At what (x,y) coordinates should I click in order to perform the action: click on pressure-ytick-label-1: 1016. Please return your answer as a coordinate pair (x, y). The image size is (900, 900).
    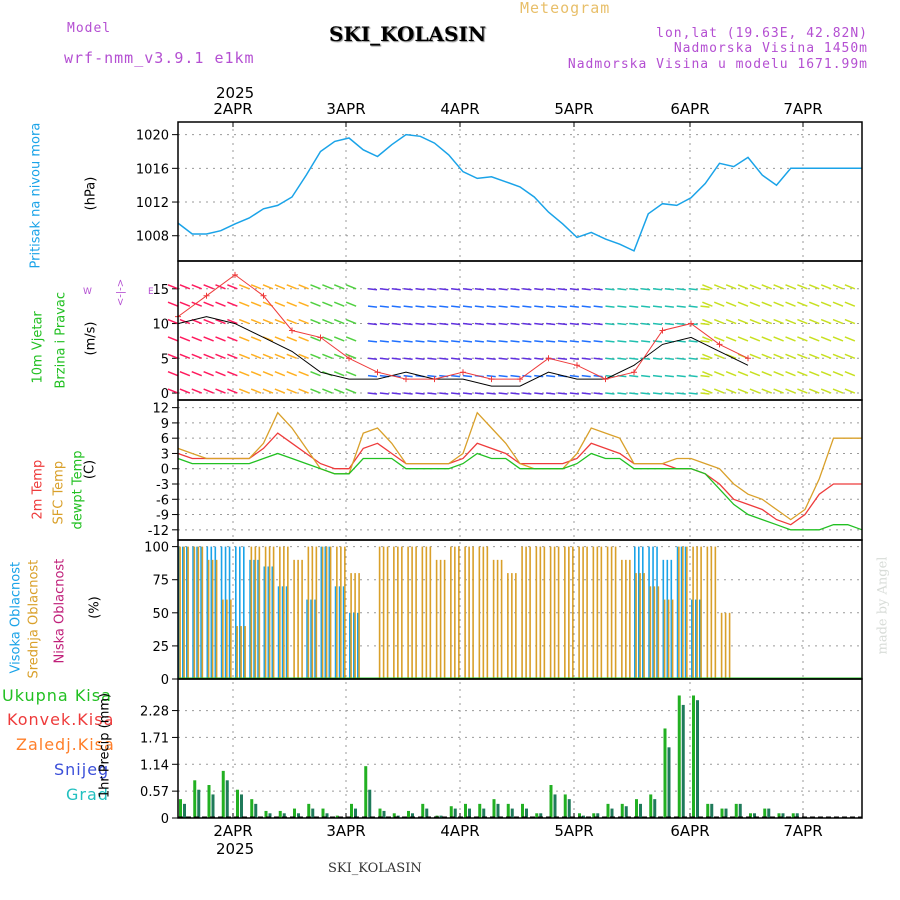
    Looking at the image, I should click on (152, 169).